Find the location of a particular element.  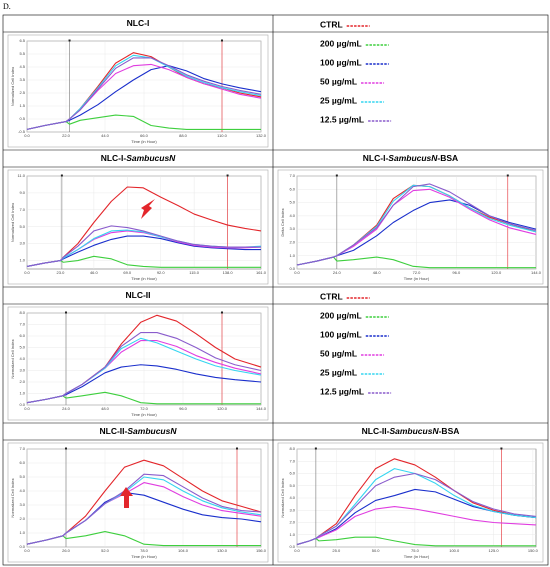

x-tick-label: 115.0 is located at coordinates (194, 272).